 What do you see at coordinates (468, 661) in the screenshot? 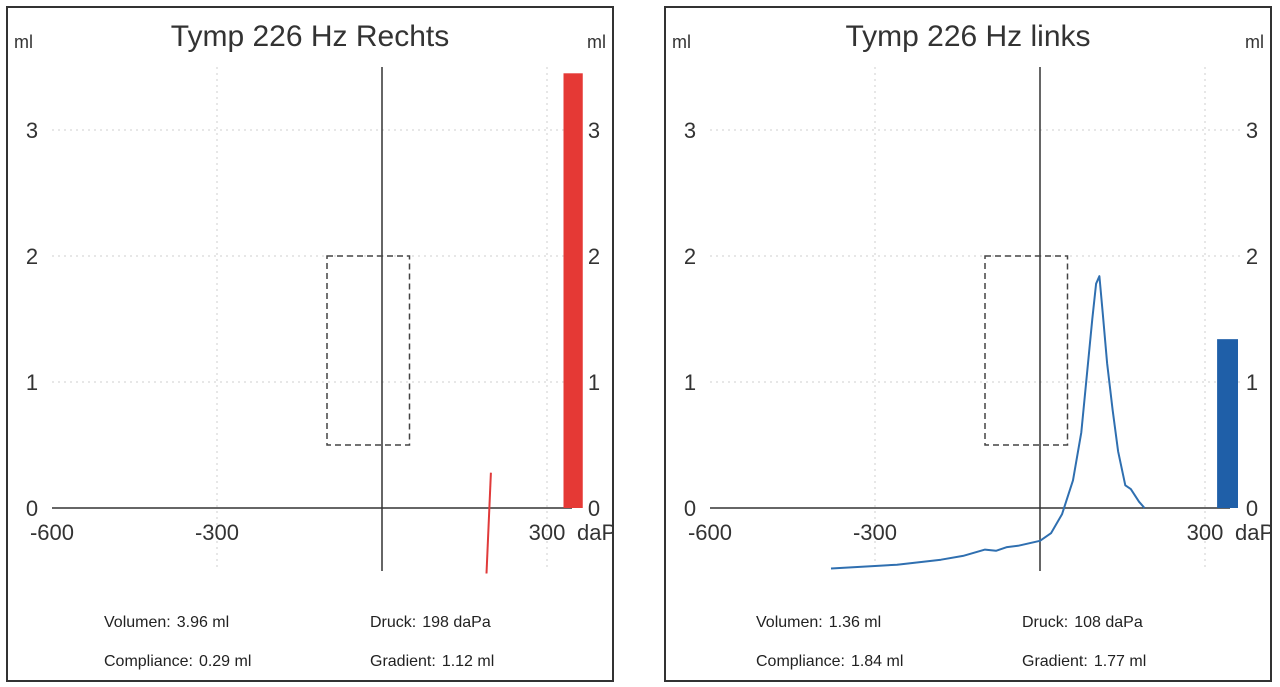
I see `gradient-value: 1.12 ml` at bounding box center [468, 661].